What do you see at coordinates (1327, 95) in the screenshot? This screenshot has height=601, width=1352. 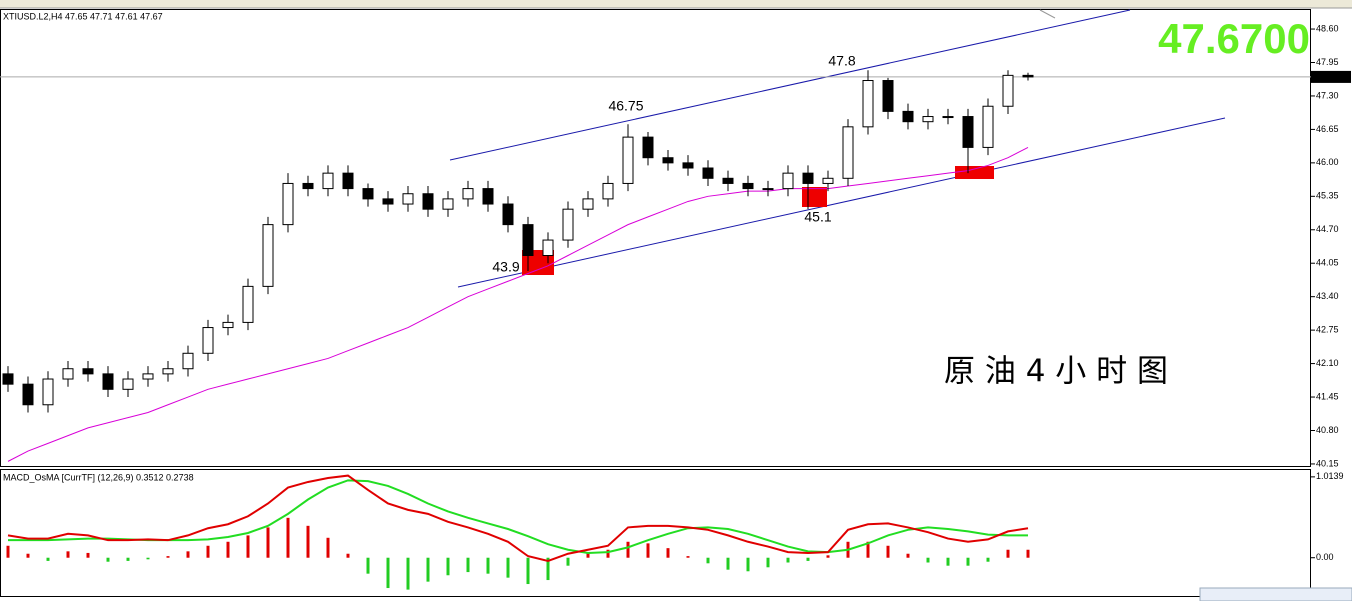 I see `y-tick-label: 47.30` at bounding box center [1327, 95].